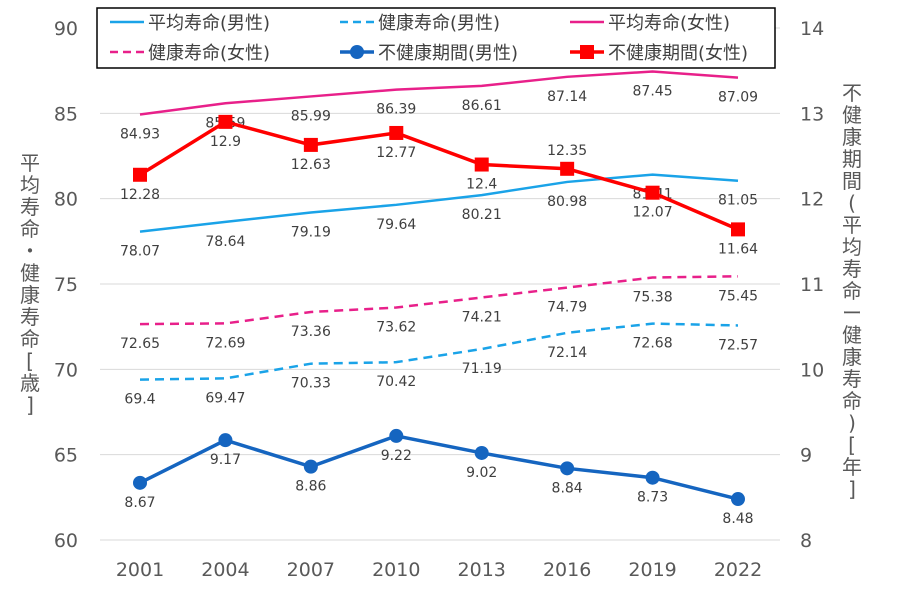 The width and height of the screenshot is (900, 590). I want to click on data-label: 11.64, so click(738, 249).